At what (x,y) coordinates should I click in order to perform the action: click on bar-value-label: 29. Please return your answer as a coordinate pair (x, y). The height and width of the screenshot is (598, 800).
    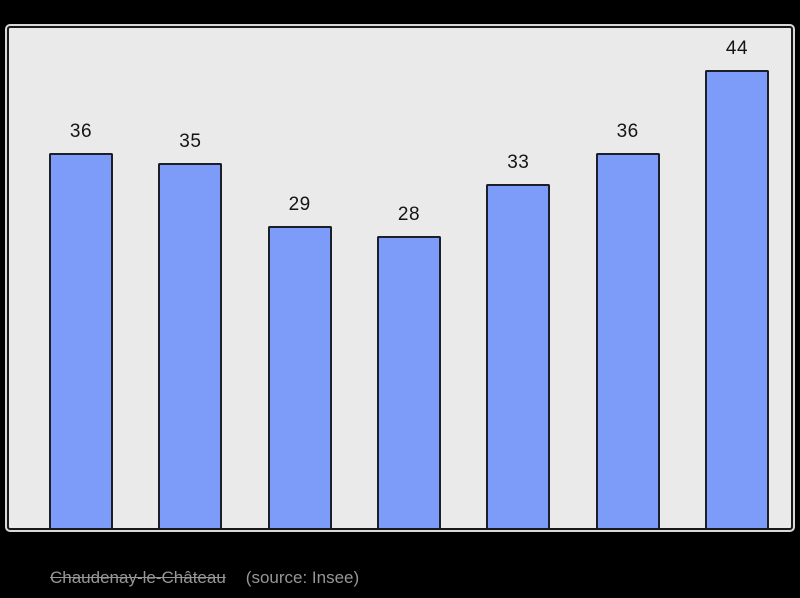
    Looking at the image, I should click on (299, 204).